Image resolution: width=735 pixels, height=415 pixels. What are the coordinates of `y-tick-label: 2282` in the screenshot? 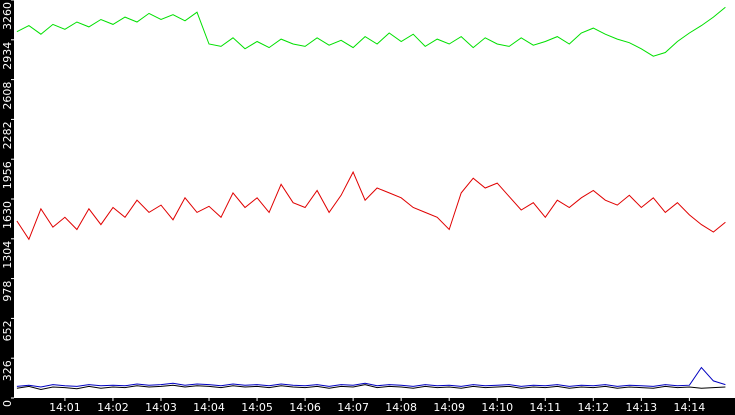 It's located at (7, 135).